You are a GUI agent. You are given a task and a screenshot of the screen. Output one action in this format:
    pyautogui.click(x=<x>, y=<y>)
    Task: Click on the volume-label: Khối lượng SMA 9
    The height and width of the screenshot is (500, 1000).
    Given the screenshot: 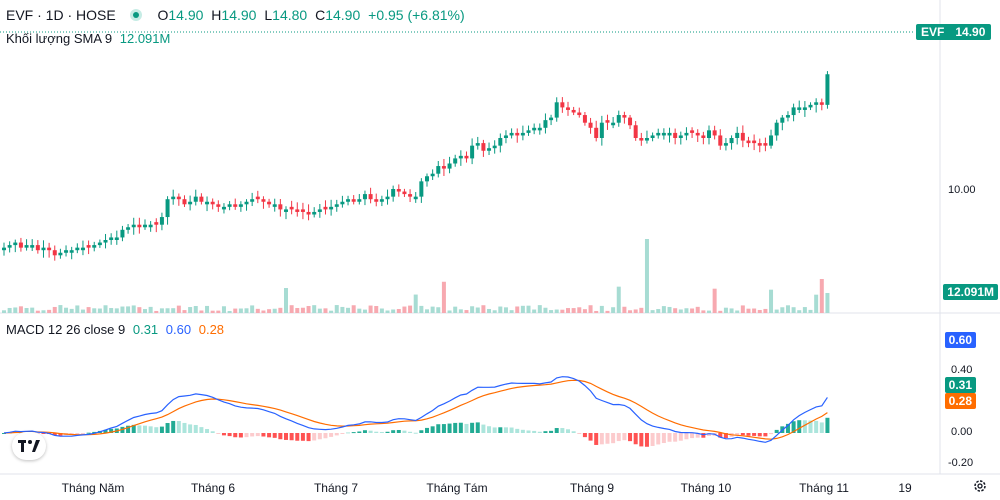 What is the action you would take?
    pyautogui.click(x=59, y=38)
    